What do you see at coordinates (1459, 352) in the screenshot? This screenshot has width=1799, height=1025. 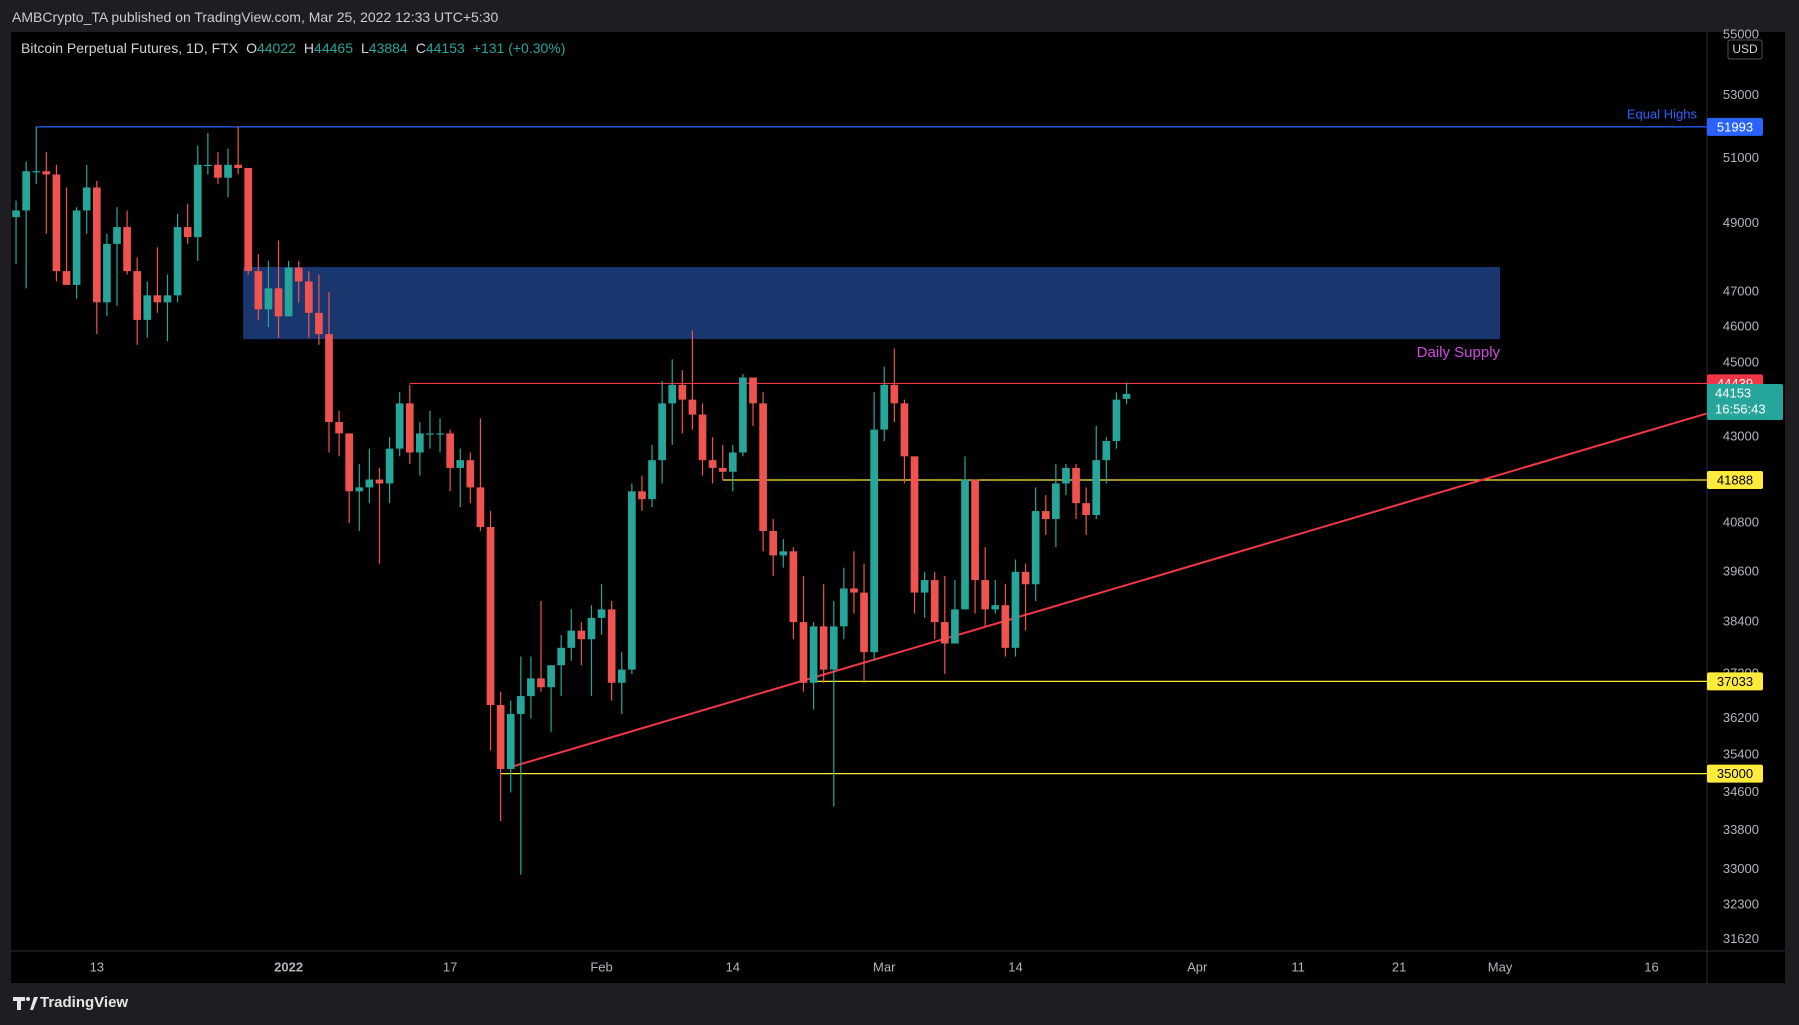 I see `zone-label: Daily Supply` at bounding box center [1459, 352].